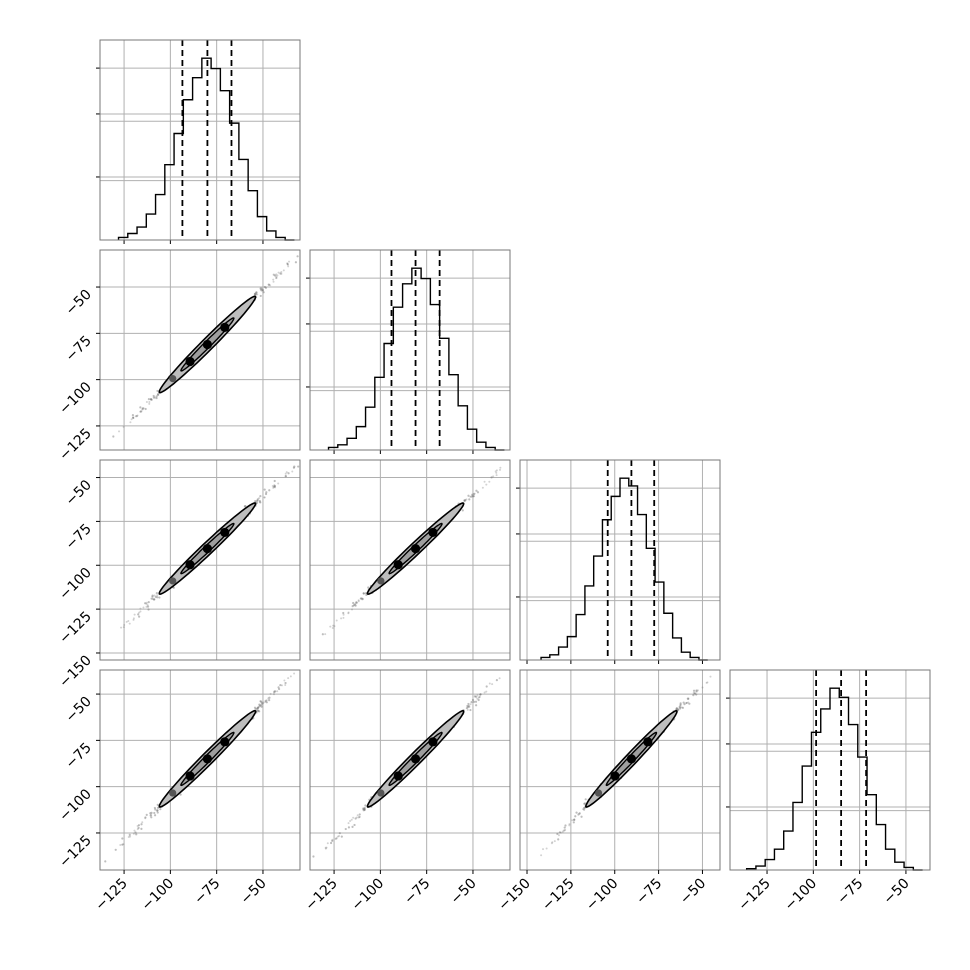 This screenshot has height=970, width=970. Describe the element at coordinates (411, 551) in the screenshot. I see `panel-content` at that location.